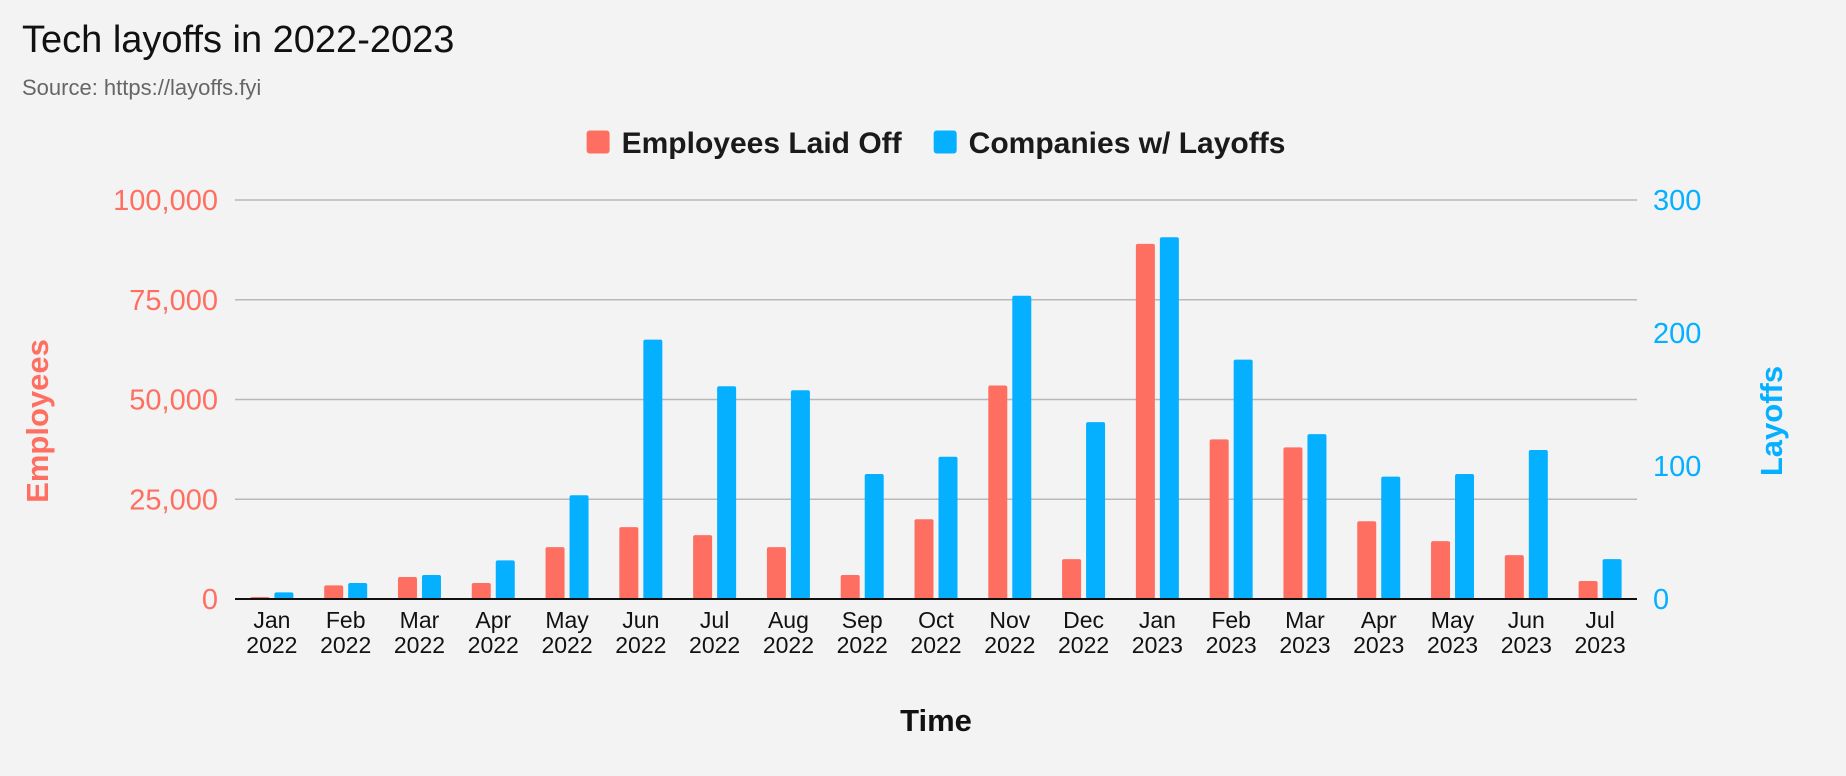 Image resolution: width=1846 pixels, height=776 pixels. I want to click on legend-item: Companies w/ Layoffs, so click(1109, 143).